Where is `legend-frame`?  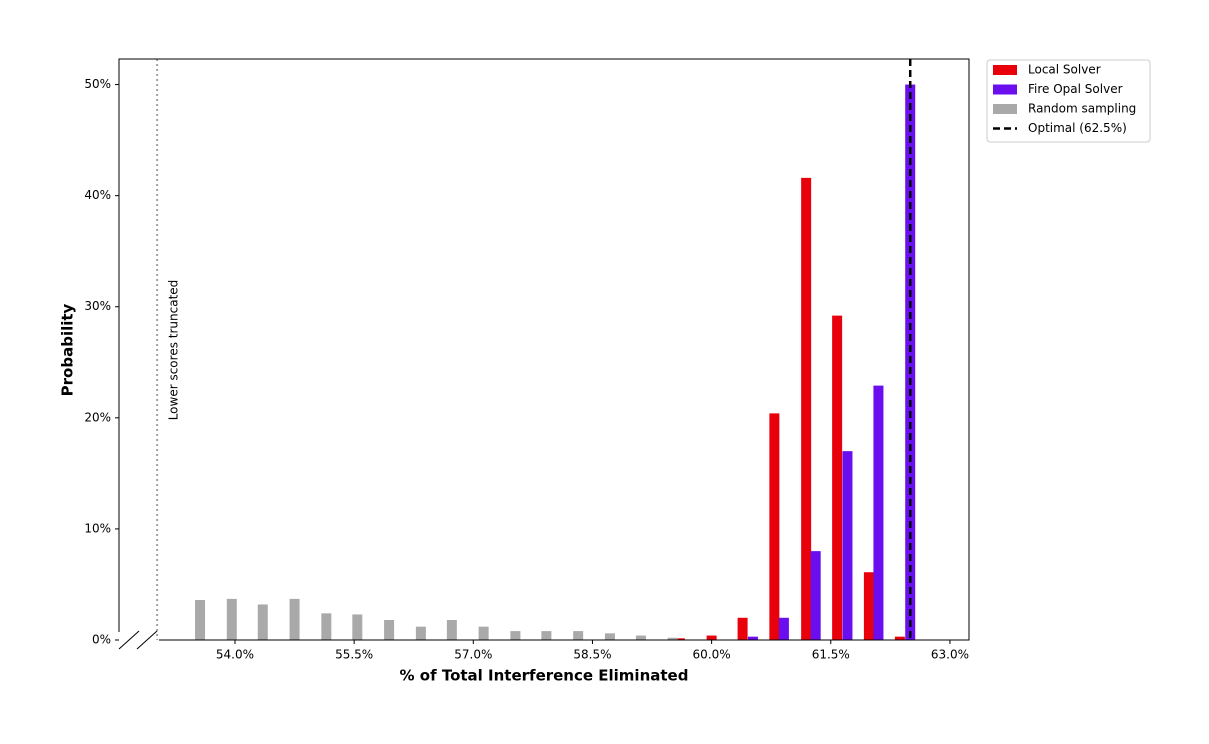 legend-frame is located at coordinates (1068, 101).